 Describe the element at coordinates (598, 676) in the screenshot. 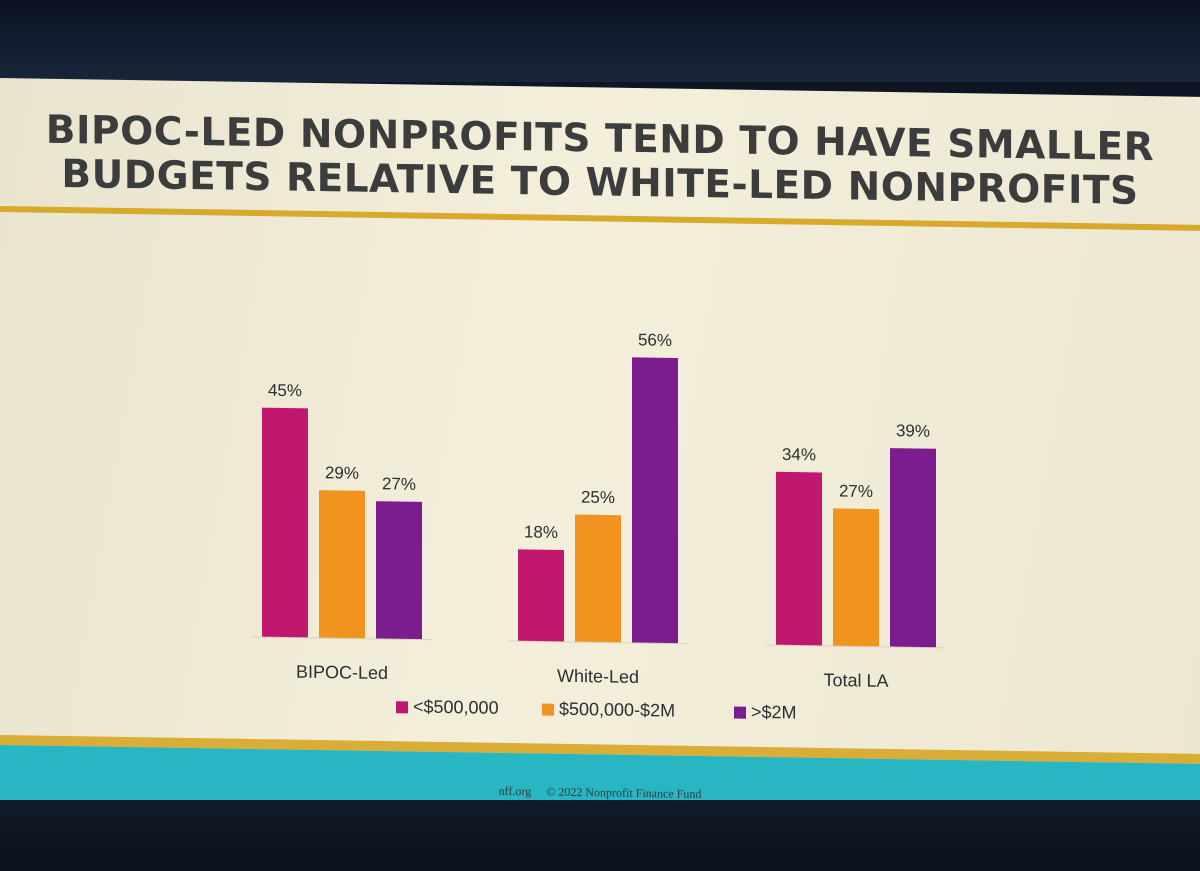

I see `category-label: White-Led` at that location.